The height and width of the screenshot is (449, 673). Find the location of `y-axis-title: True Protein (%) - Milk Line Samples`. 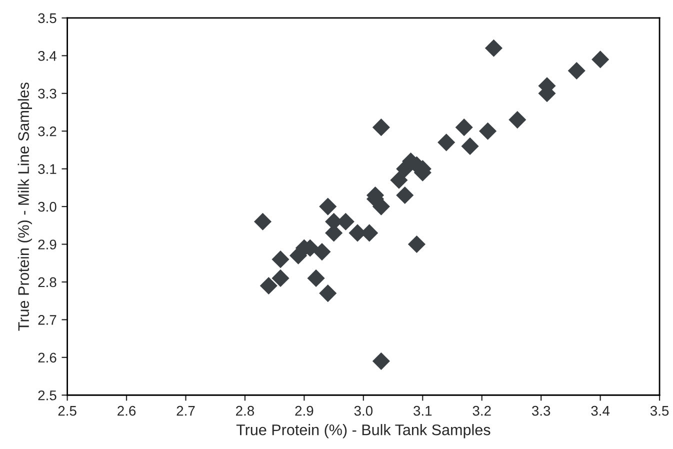

y-axis-title: True Protein (%) - Milk Line Samples is located at coordinates (25, 206).